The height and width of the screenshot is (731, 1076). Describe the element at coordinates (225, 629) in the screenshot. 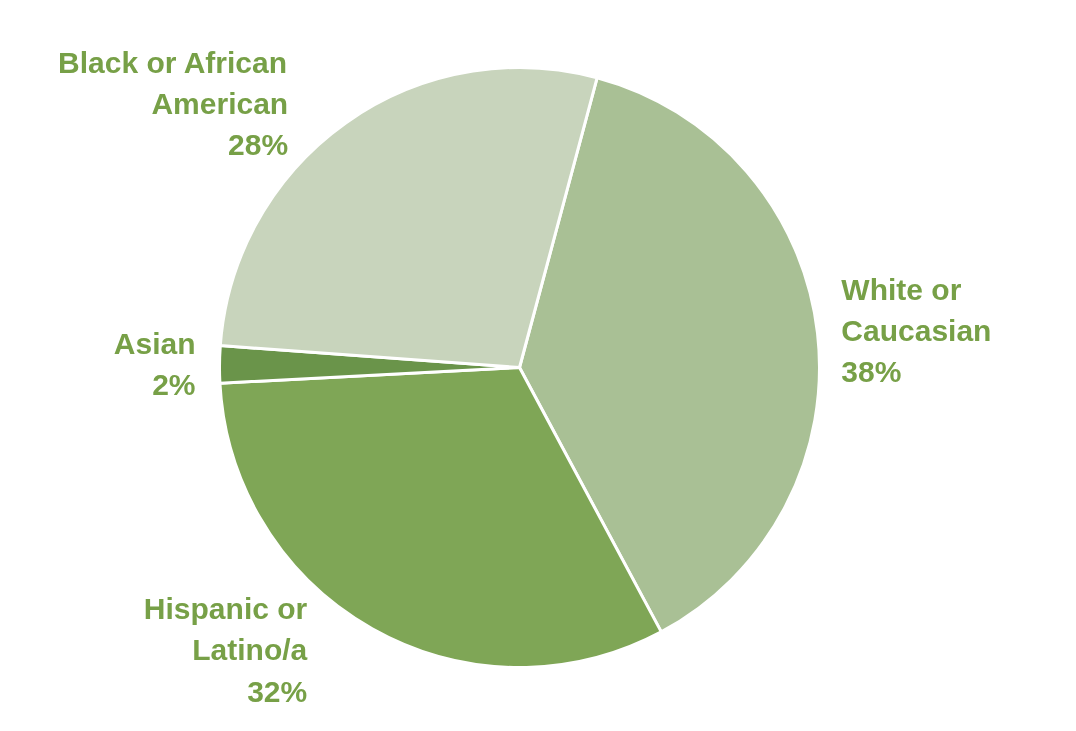

I see `slice-label: Hispanic or Latino/a` at that location.